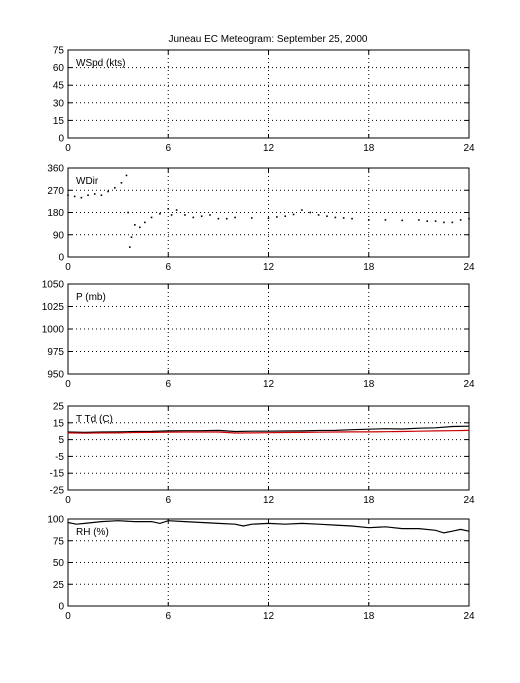 The width and height of the screenshot is (520, 683). Describe the element at coordinates (94, 419) in the screenshot. I see `panel-label: T Td (C)` at that location.